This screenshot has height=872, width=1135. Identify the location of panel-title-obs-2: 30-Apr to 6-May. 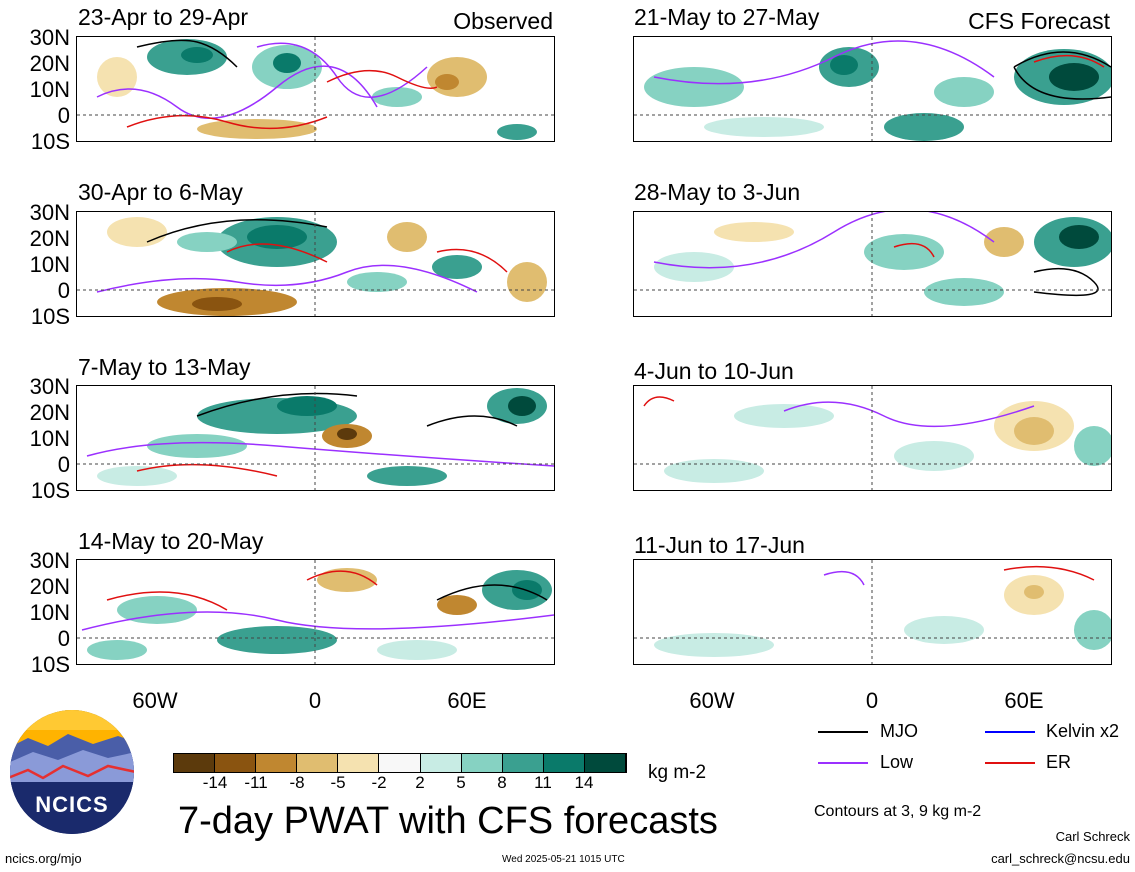
(160, 192).